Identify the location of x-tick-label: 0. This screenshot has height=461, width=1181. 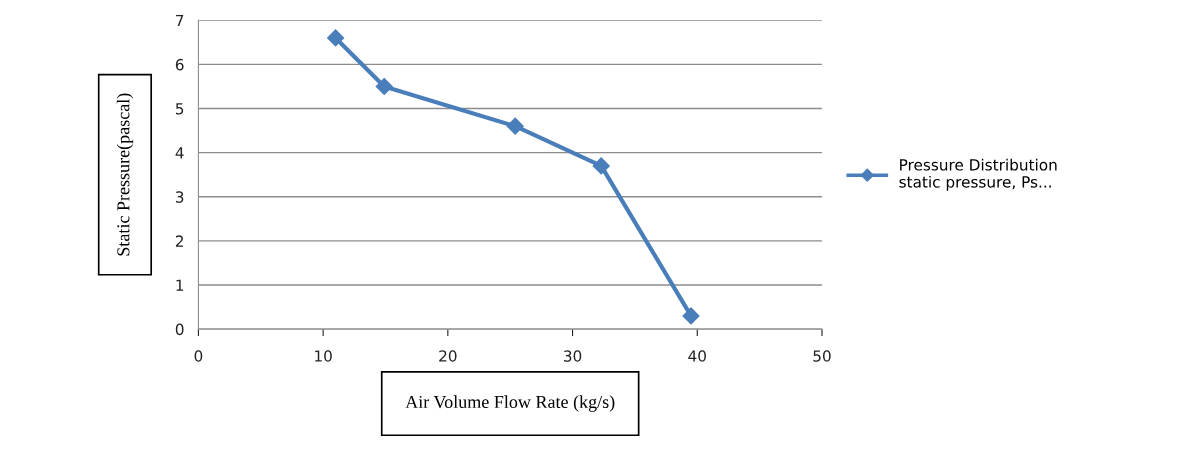
(198, 356).